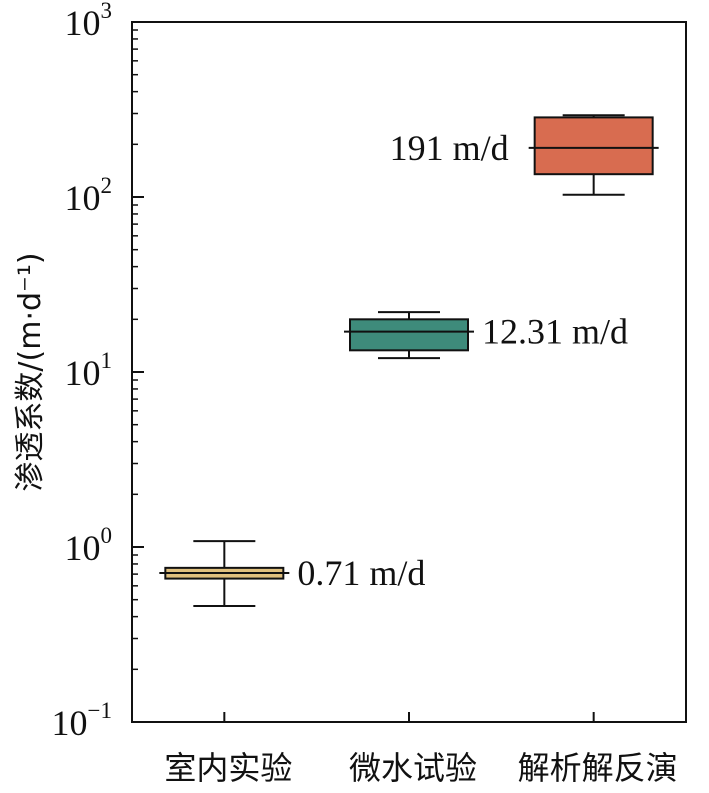 The height and width of the screenshot is (793, 709). I want to click on y-tick-label: 10⁰, so click(89, 545).